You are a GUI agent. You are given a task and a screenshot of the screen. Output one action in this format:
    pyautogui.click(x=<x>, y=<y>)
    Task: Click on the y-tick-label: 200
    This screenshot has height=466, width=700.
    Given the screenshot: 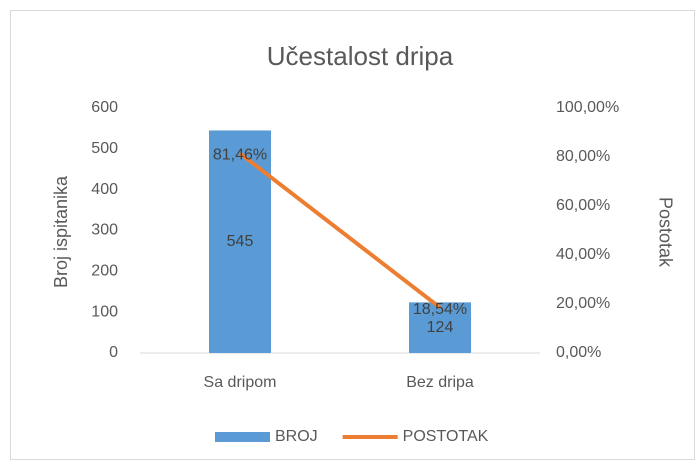 What is the action you would take?
    pyautogui.click(x=104, y=271)
    